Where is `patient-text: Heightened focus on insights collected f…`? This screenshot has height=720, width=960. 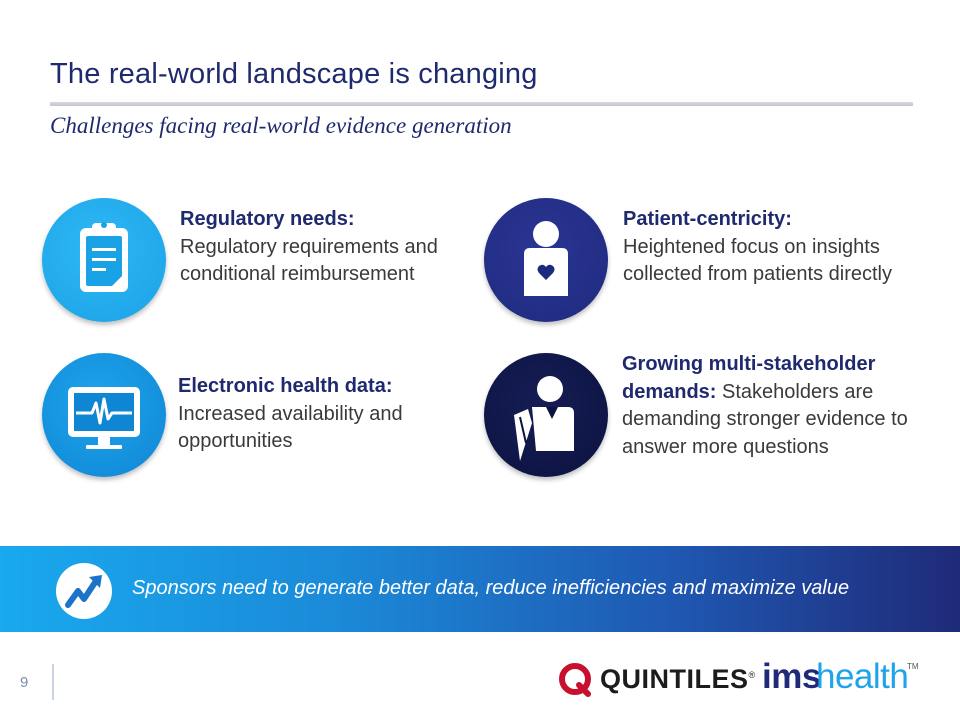 patient-text: Heightened focus on insights collected f… is located at coordinates (758, 260).